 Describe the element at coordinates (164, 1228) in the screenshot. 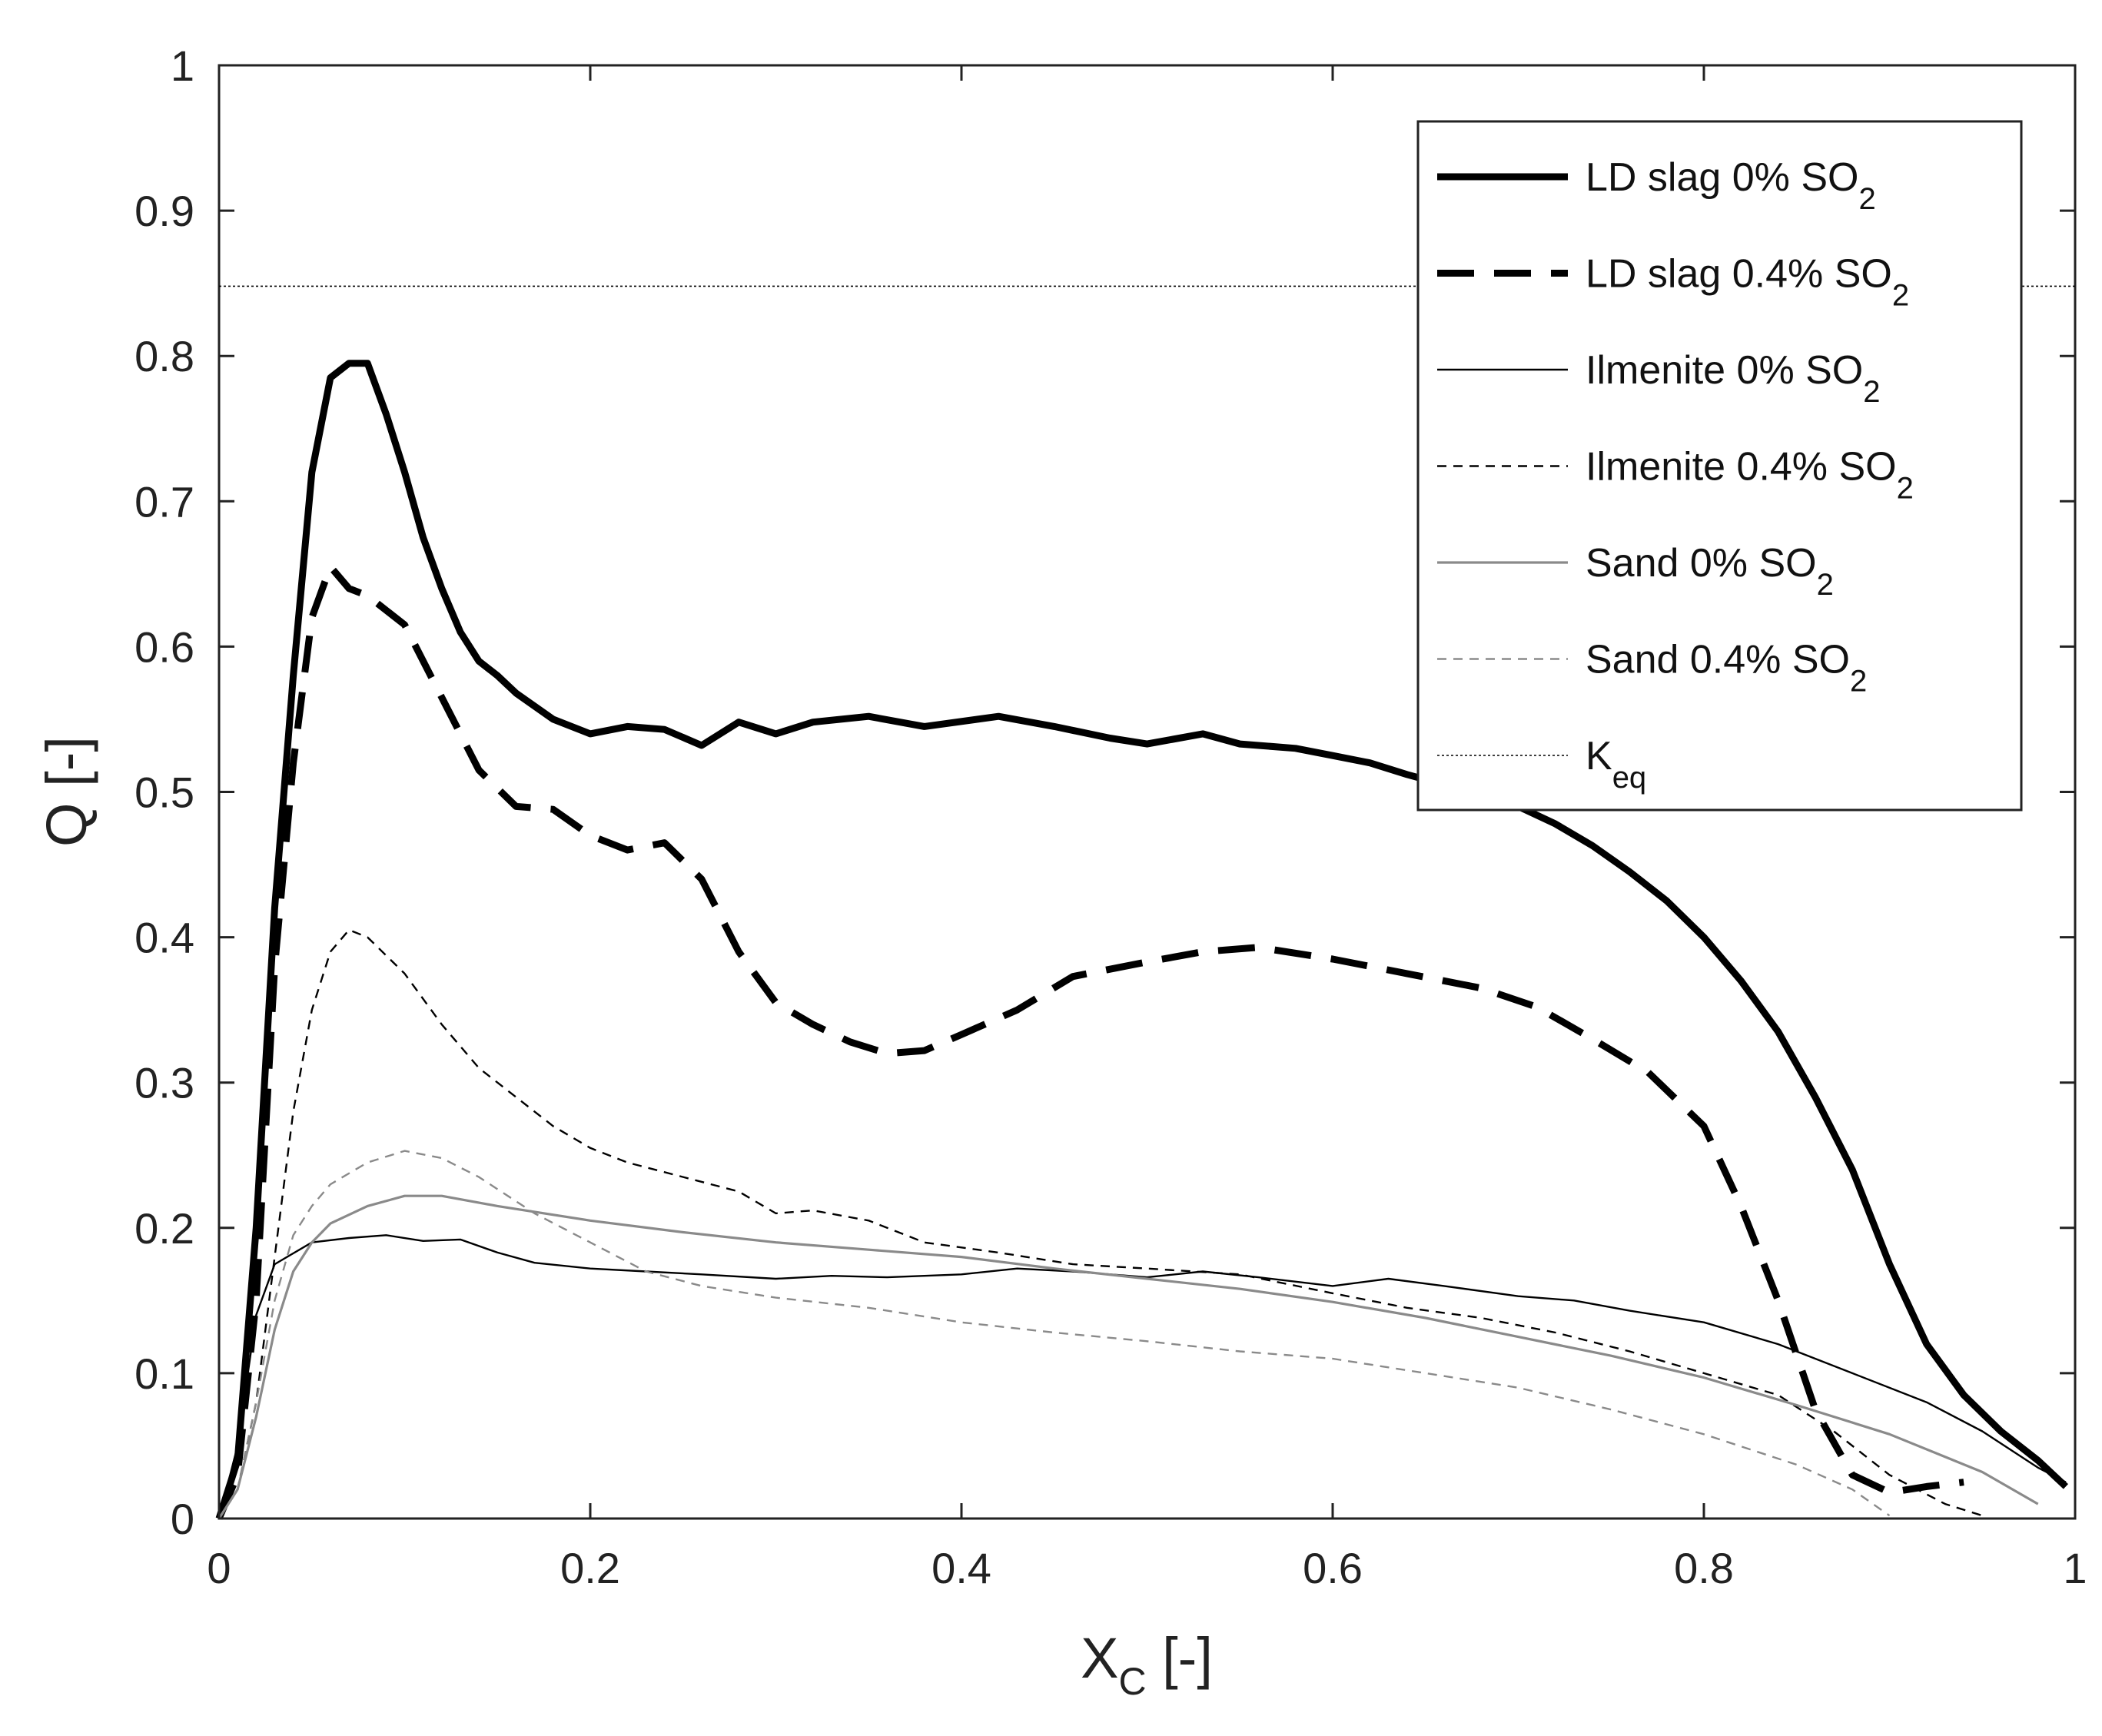

I see `y-tick-label: 0.2` at that location.